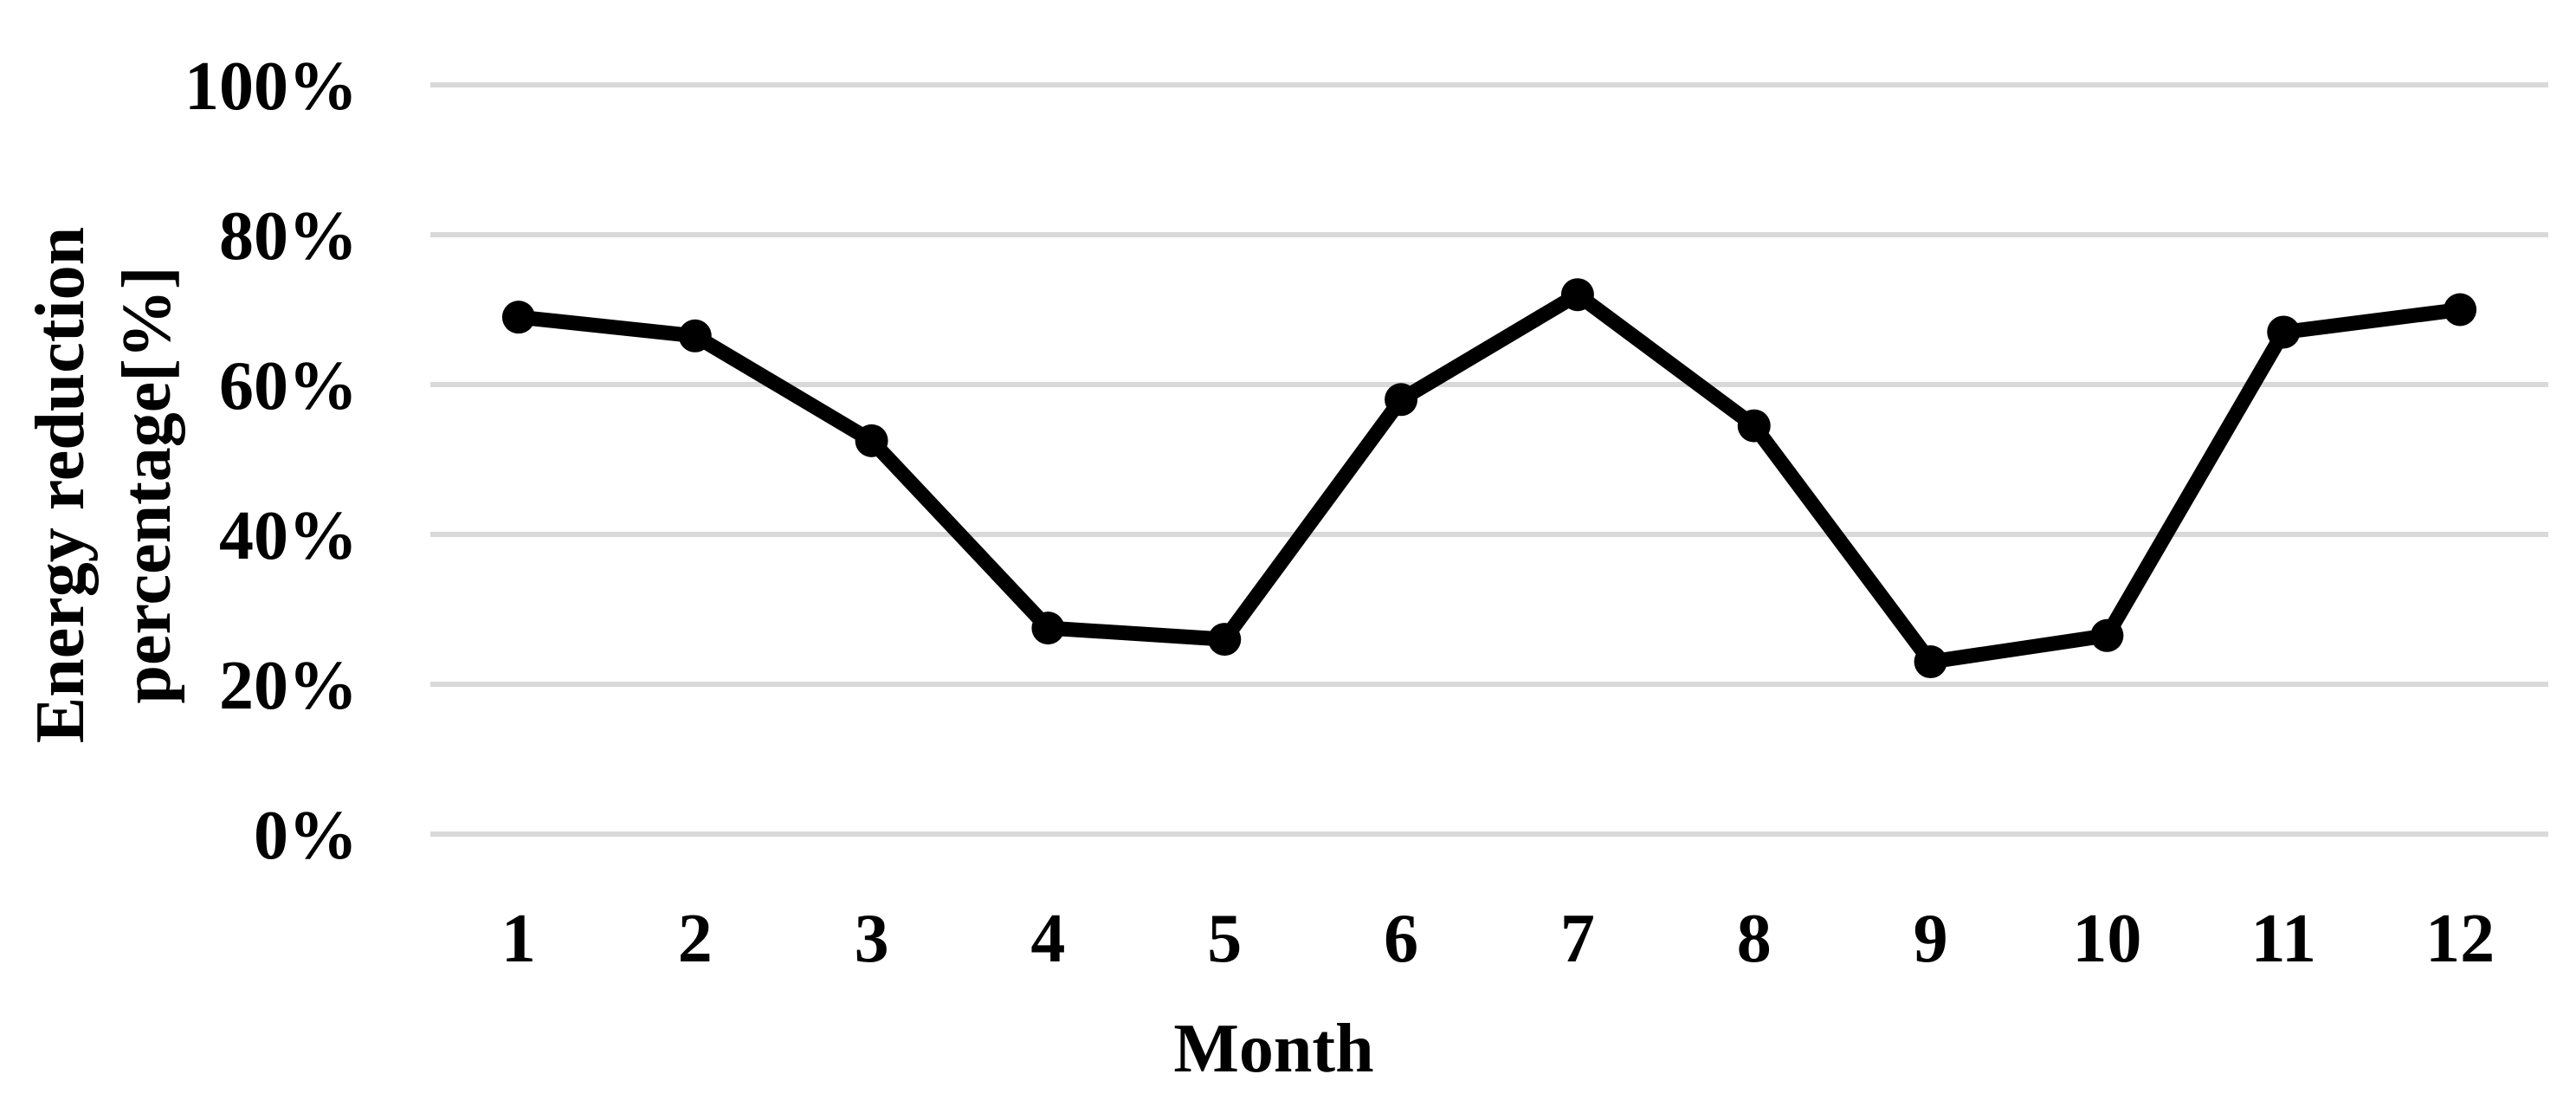 This screenshot has height=1100, width=2576. Describe the element at coordinates (288, 536) in the screenshot. I see `y-tick-label-40: 40%` at that location.